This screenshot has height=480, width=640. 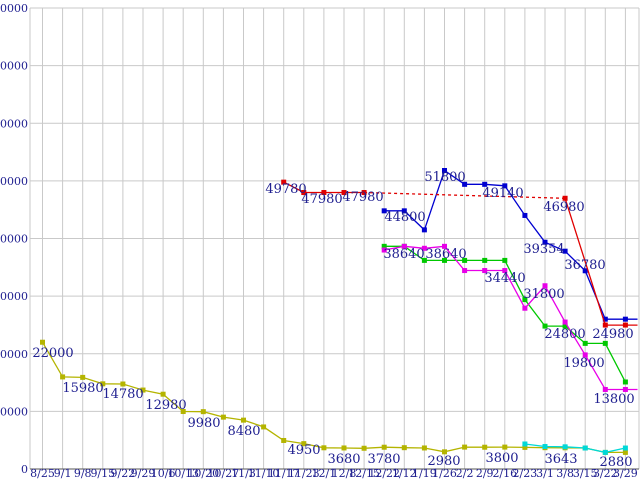 I want to click on x-tick-label: 1/12, so click(x=404, y=473).